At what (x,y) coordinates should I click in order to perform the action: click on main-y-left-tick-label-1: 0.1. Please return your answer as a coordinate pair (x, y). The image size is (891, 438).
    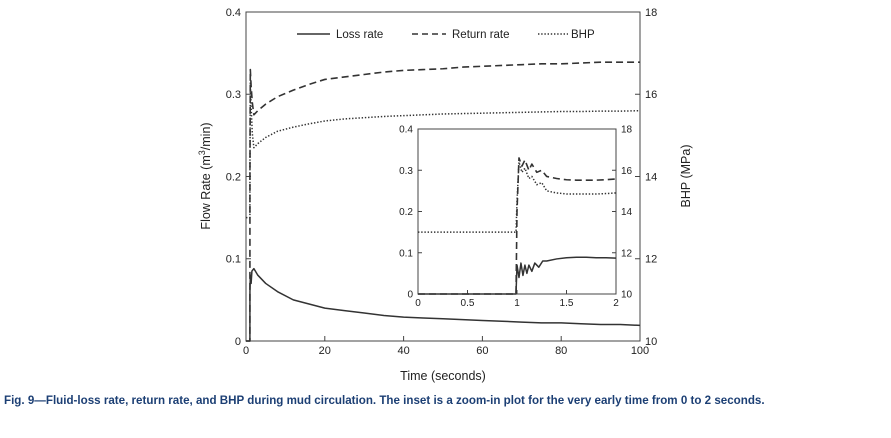
    Looking at the image, I should click on (233, 260).